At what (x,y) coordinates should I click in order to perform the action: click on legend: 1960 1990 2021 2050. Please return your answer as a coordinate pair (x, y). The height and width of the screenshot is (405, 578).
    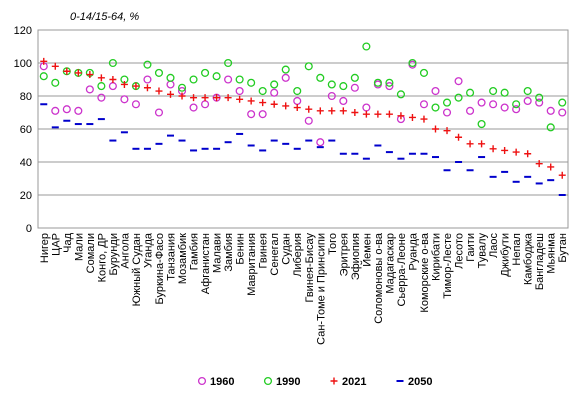
    Looking at the image, I should click on (314, 382).